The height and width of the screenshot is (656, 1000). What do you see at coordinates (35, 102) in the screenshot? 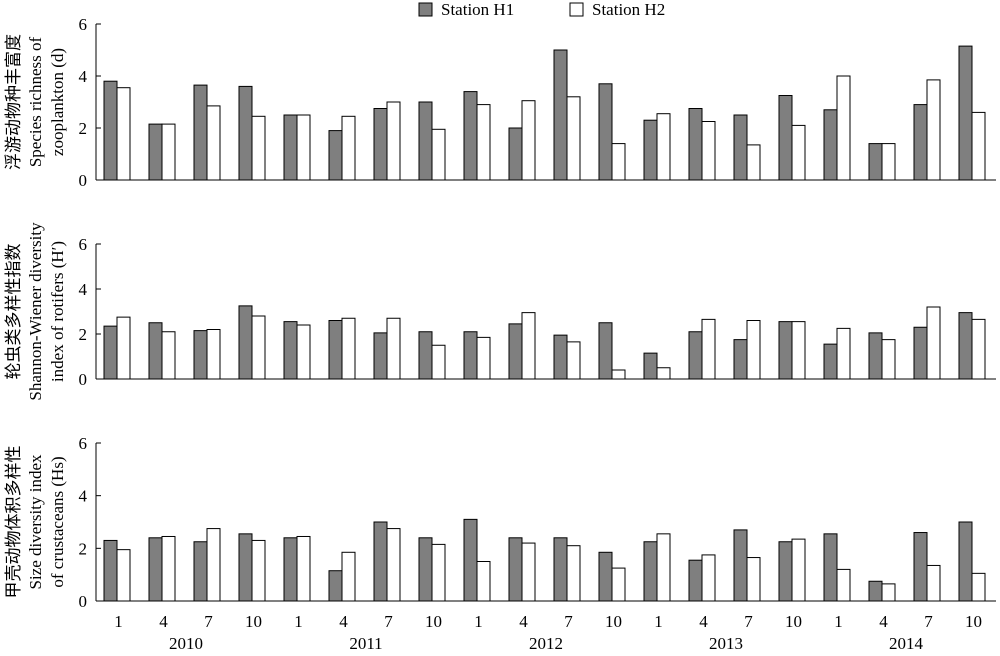
I see `y-axis-title: Species richness of` at bounding box center [35, 102].